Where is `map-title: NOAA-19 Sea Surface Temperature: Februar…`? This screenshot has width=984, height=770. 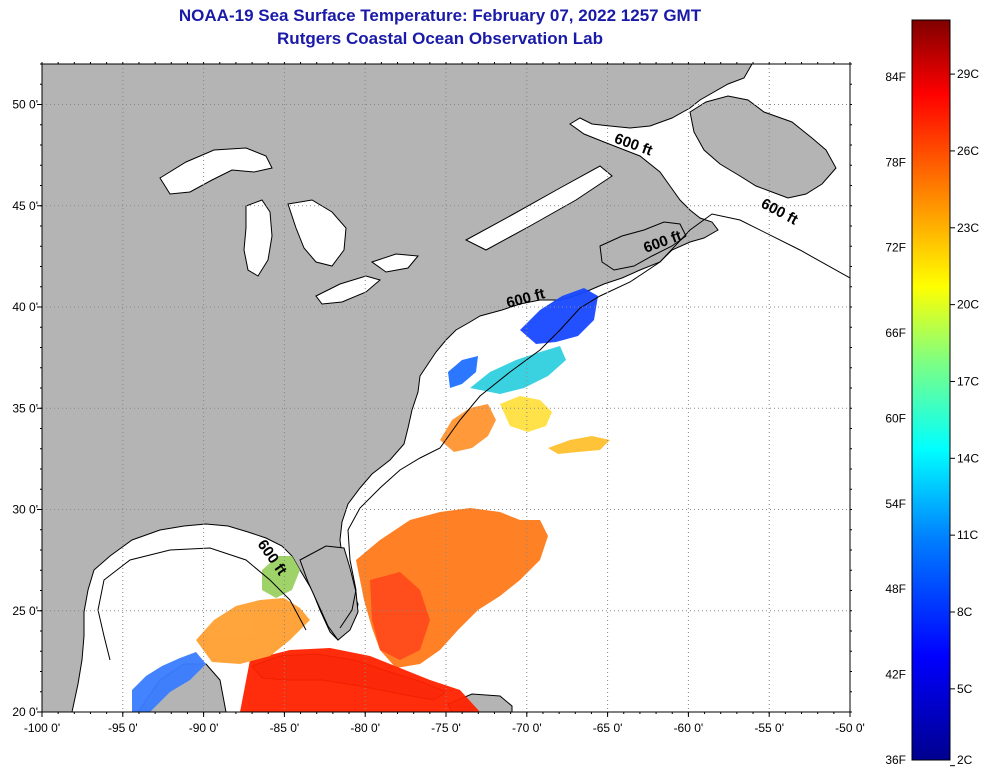 map-title: NOAA-19 Sea Surface Temperature: Februar… is located at coordinates (440, 15).